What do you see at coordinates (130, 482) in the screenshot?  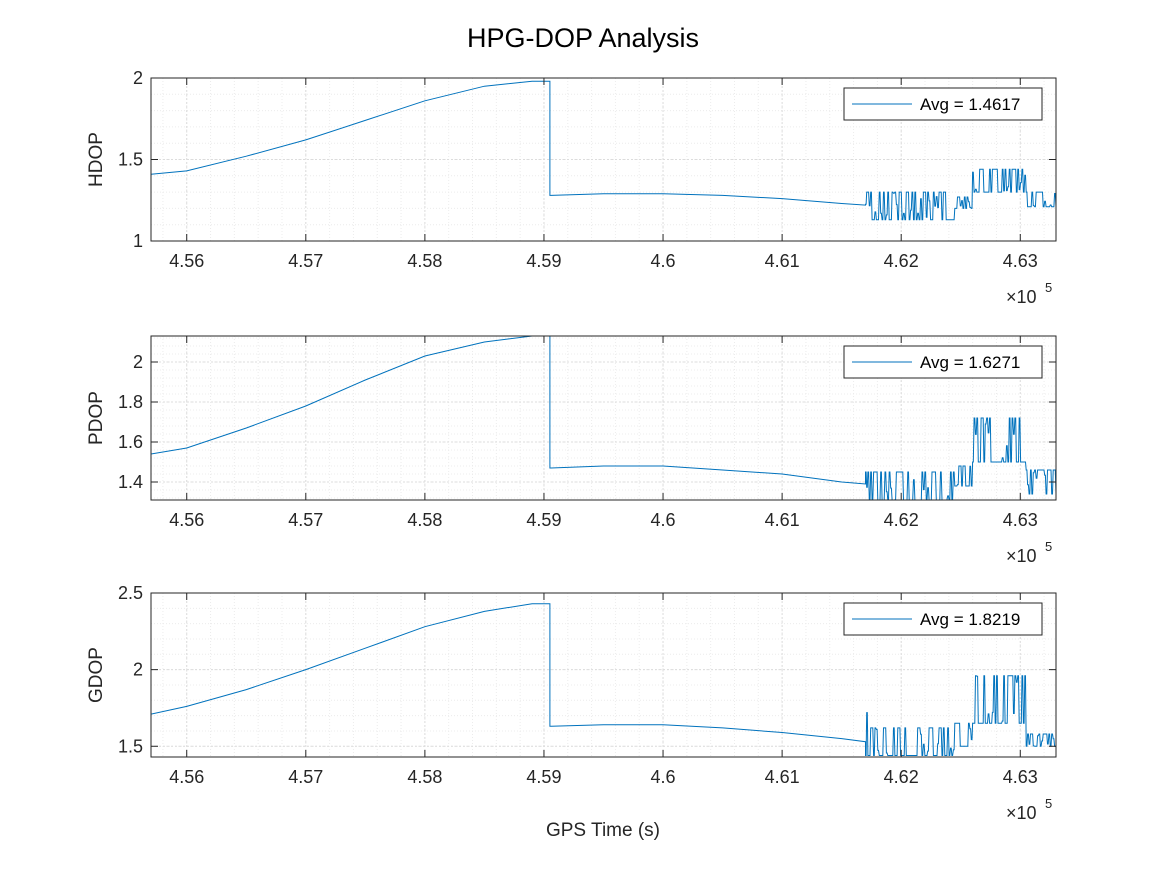 I see `y-tick-label: 1.4` at bounding box center [130, 482].